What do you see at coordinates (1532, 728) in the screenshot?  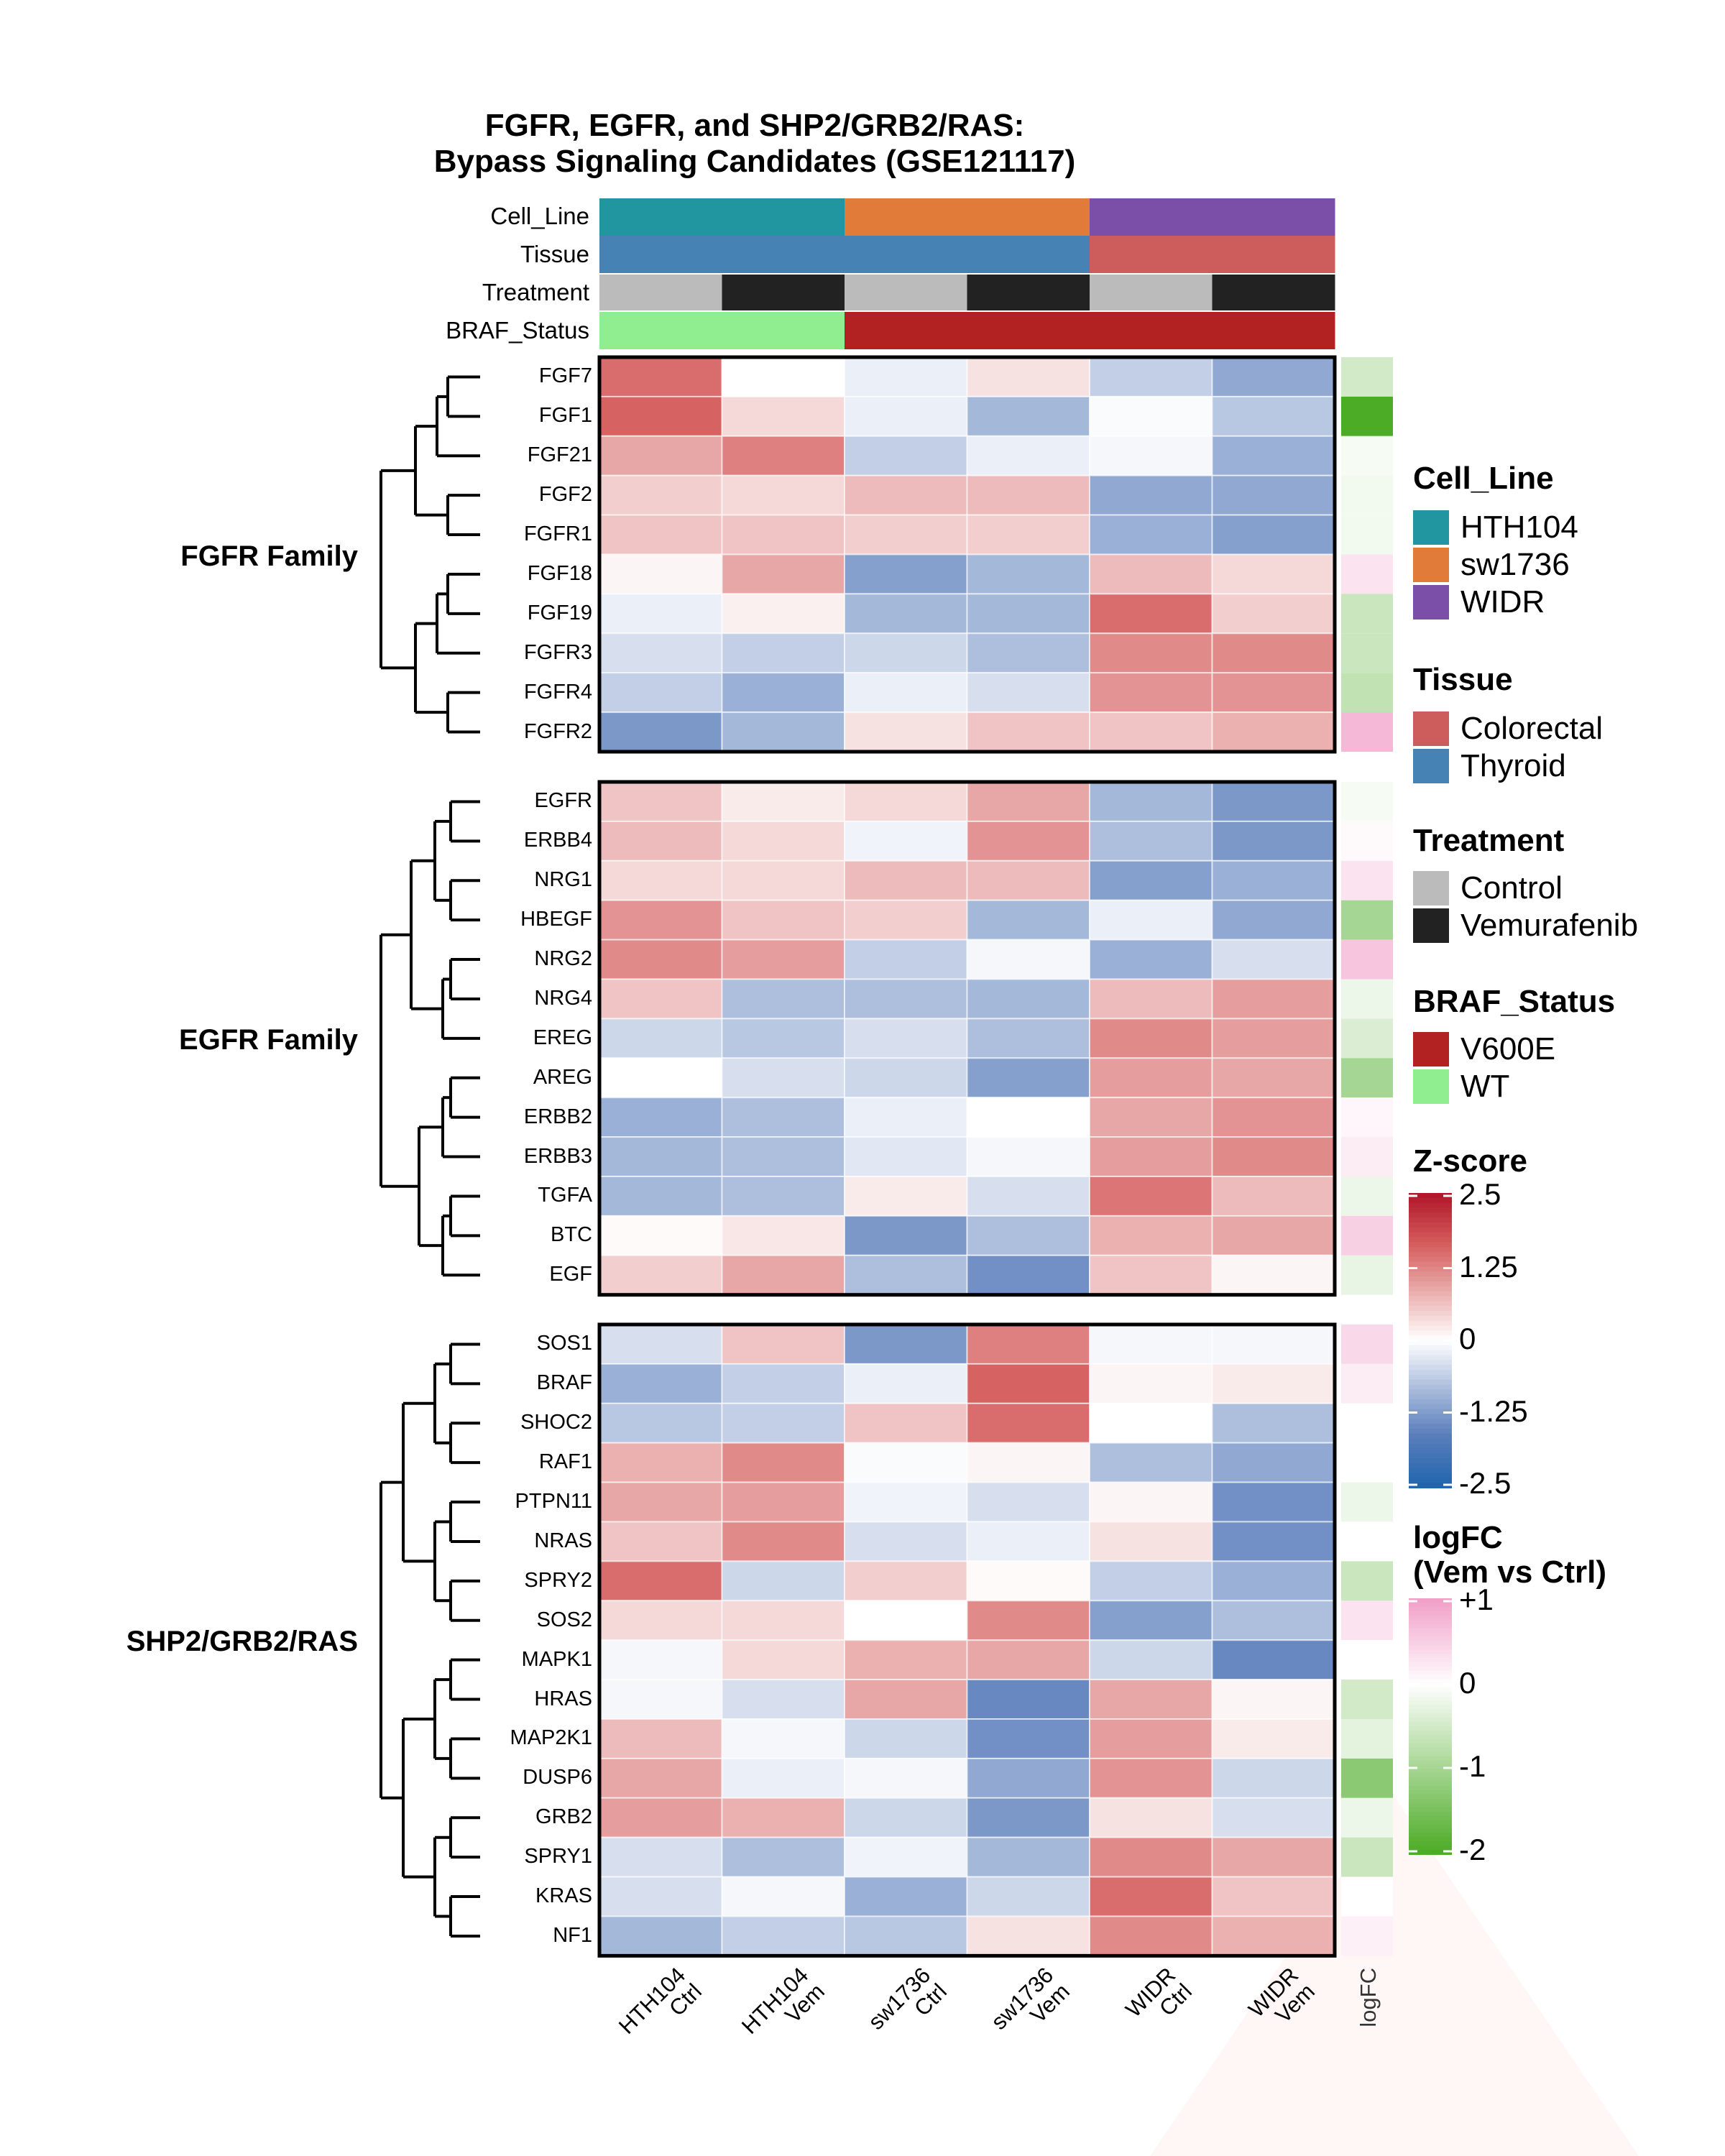 I see `legend-label-colorectal: Colorectal` at bounding box center [1532, 728].